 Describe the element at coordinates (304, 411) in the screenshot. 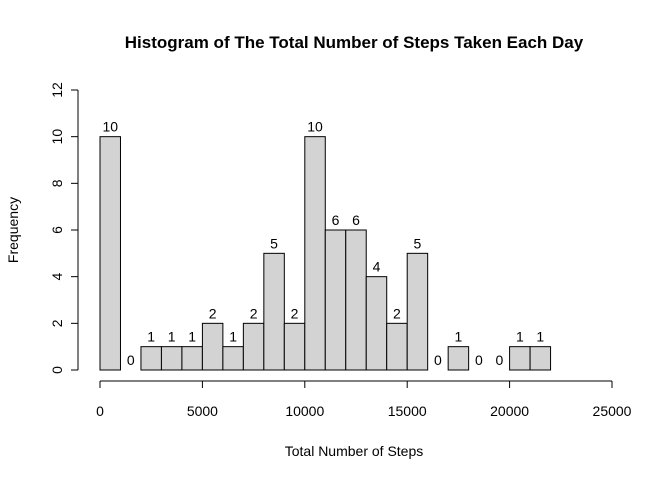

I see `x-tick-label: 10000` at that location.